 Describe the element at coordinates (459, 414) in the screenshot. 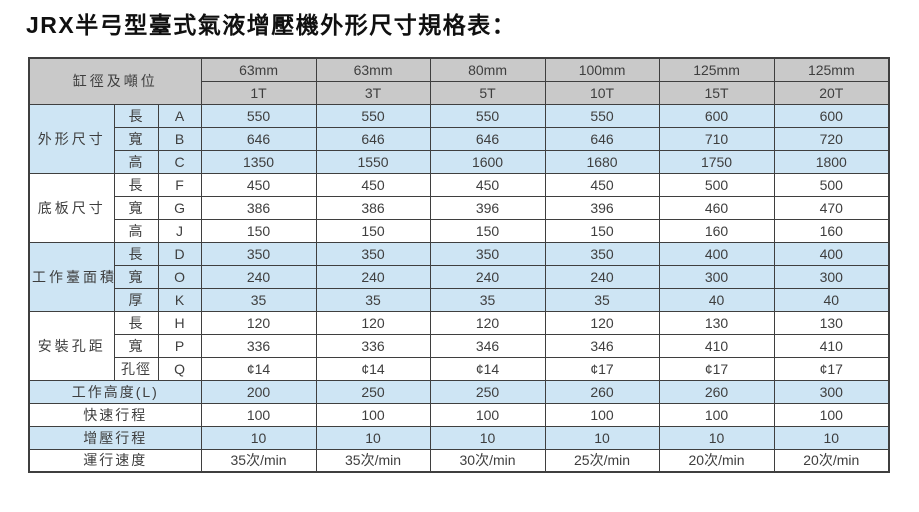

I see `table-row: 快速行程 100 100 100 100 100 100` at that location.